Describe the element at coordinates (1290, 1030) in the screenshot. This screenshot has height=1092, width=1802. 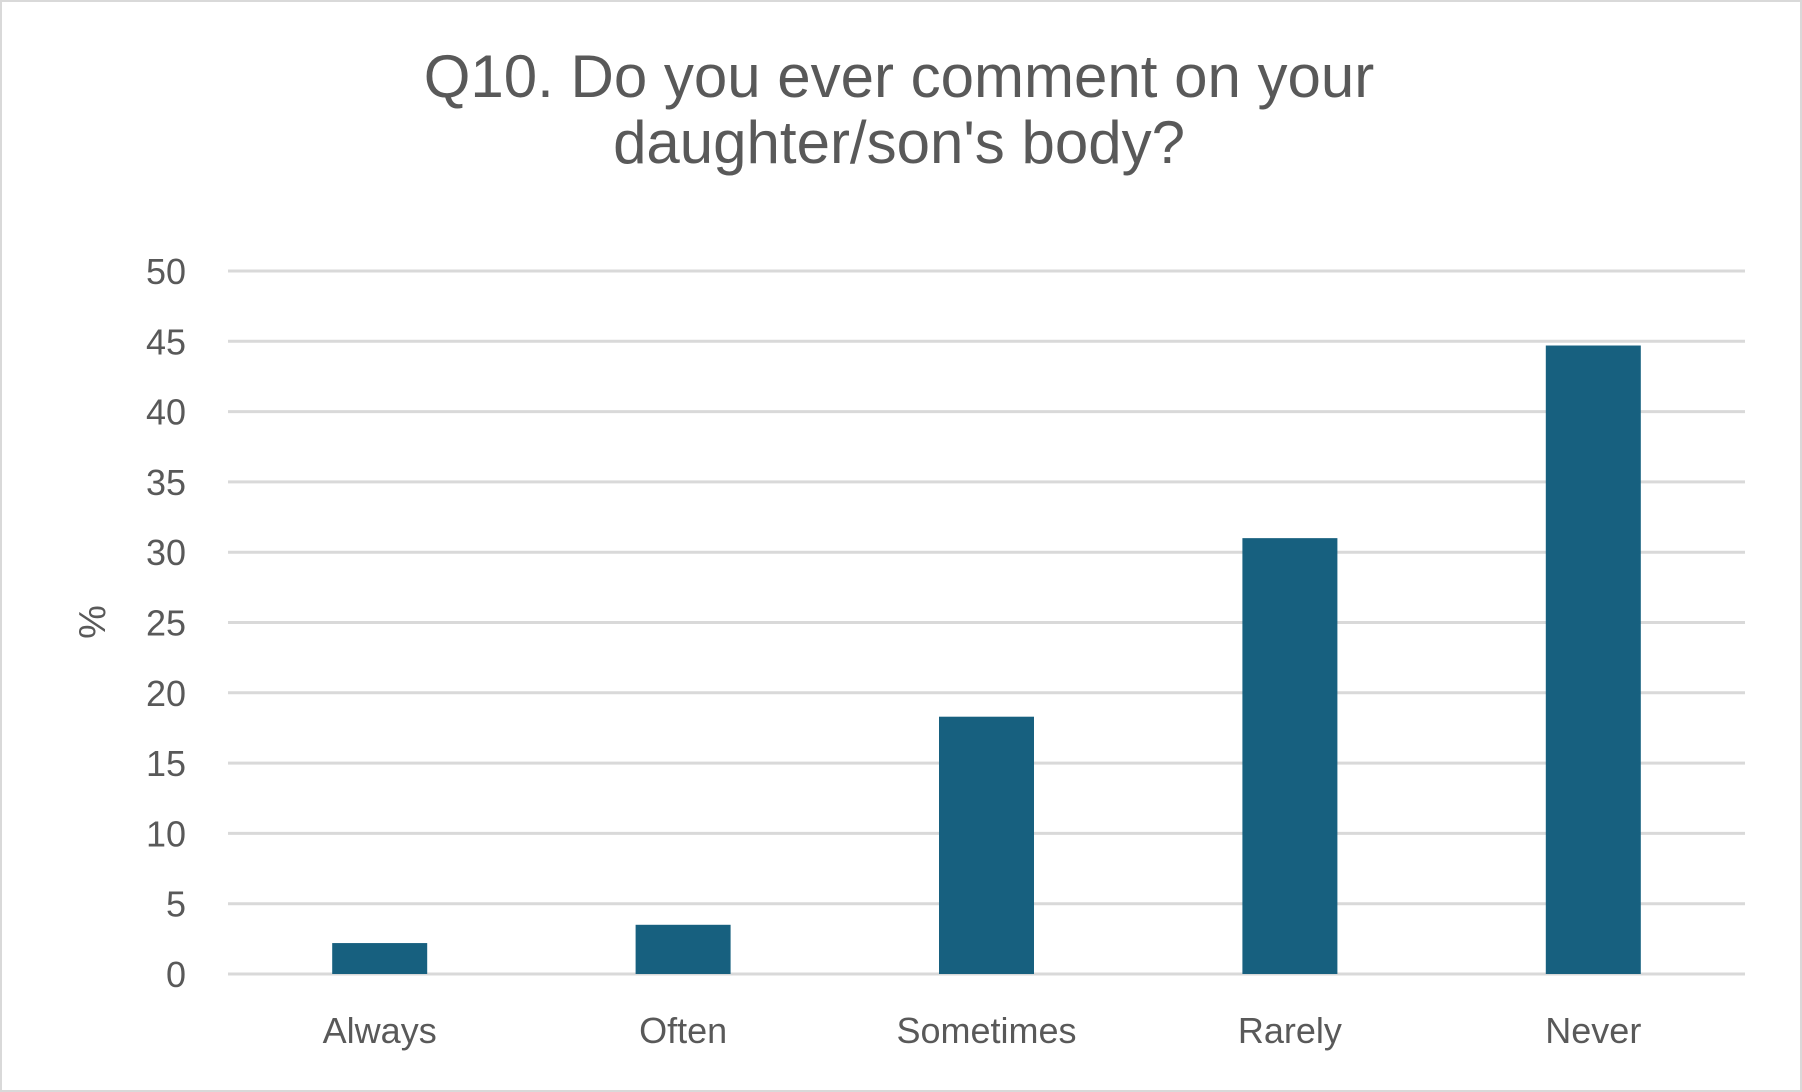
I see `x-tick-label: Rarely` at that location.